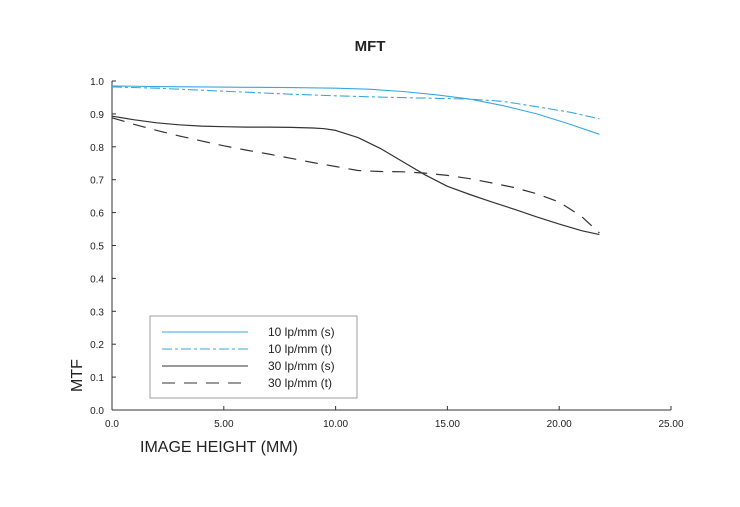 Image resolution: width=740 pixels, height=507 pixels. Describe the element at coordinates (301, 332) in the screenshot. I see `legend-label-0: 10 lp/mm (s)` at that location.